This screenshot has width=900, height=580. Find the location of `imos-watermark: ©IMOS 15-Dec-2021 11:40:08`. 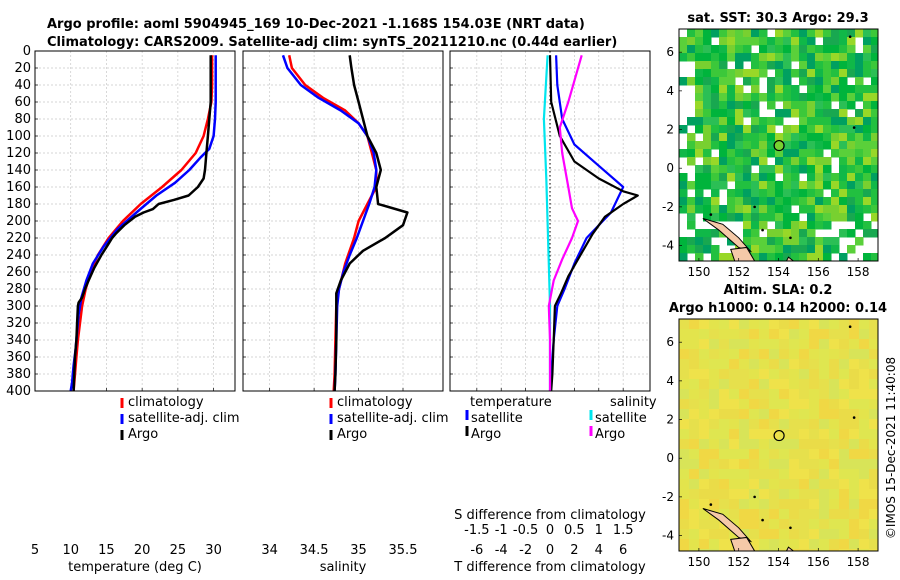

imos-watermark: ©IMOS 15-Dec-2021 11:40:08 is located at coordinates (891, 448).